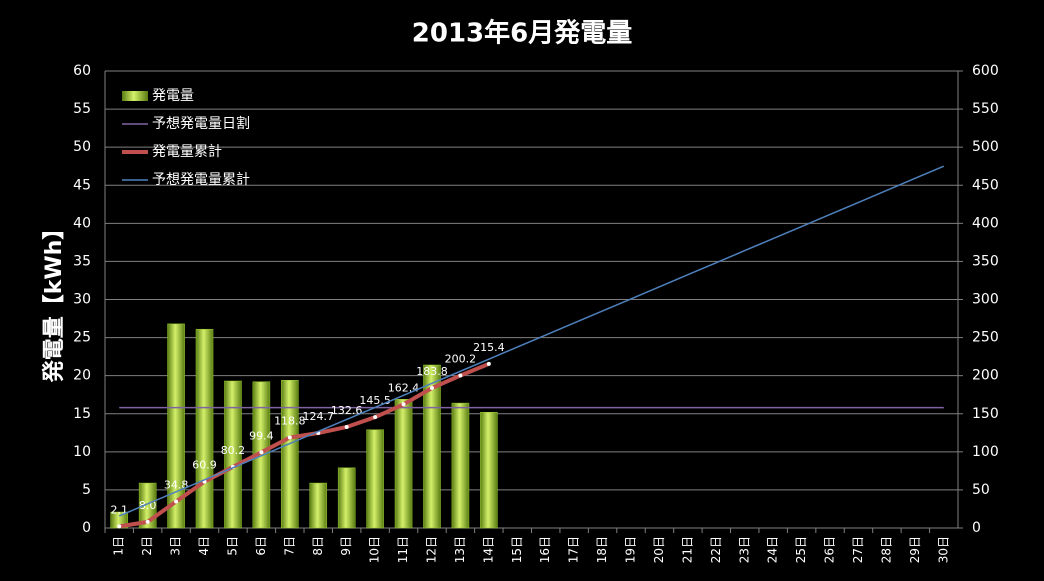 The height and width of the screenshot is (581, 1044). What do you see at coordinates (176, 546) in the screenshot?
I see `x-tick-label: 3日` at bounding box center [176, 546].